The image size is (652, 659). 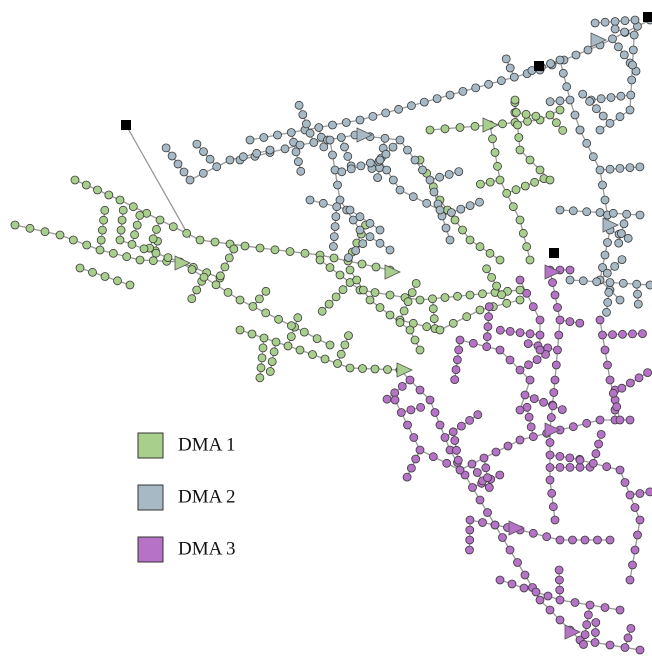 I want to click on reservoir, so click(x=647, y=17).